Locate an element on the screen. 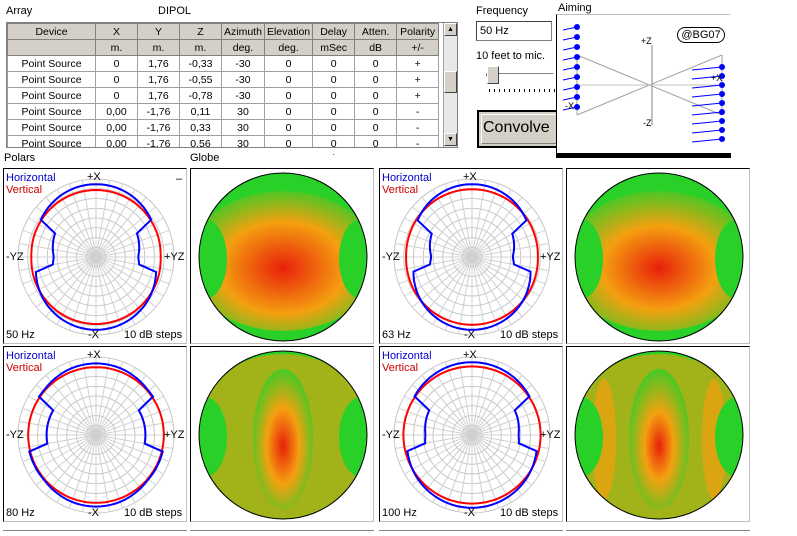 This screenshot has height=536, width=797. cell: Azimuth is located at coordinates (243, 31).